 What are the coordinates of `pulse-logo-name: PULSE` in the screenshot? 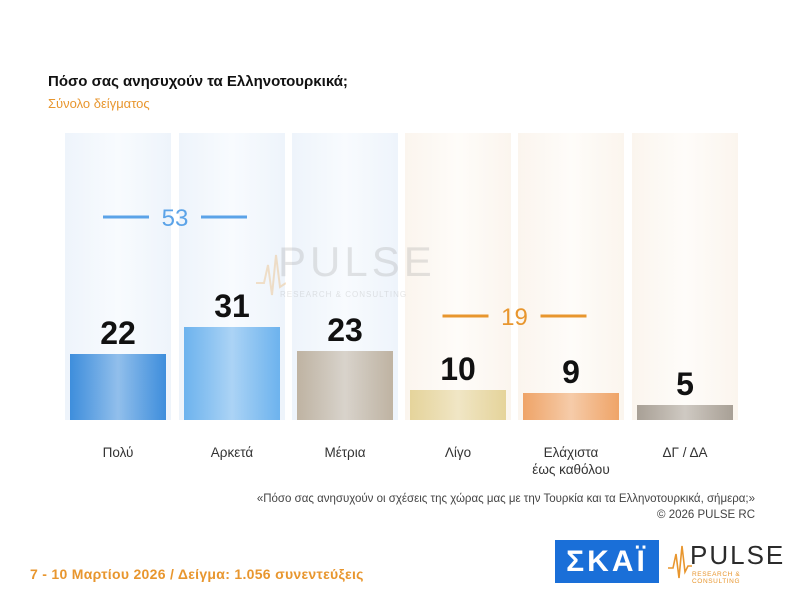 It's located at (738, 555).